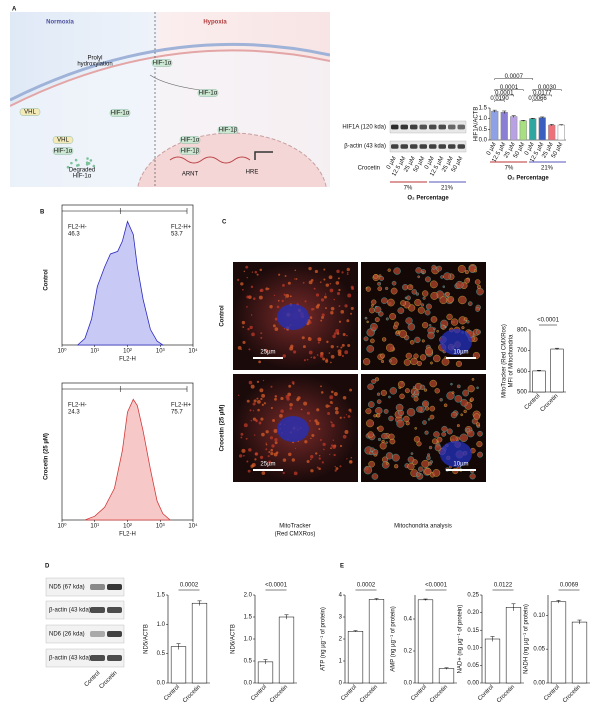 The height and width of the screenshot is (727, 598). I want to click on histogram, so click(120, 283).